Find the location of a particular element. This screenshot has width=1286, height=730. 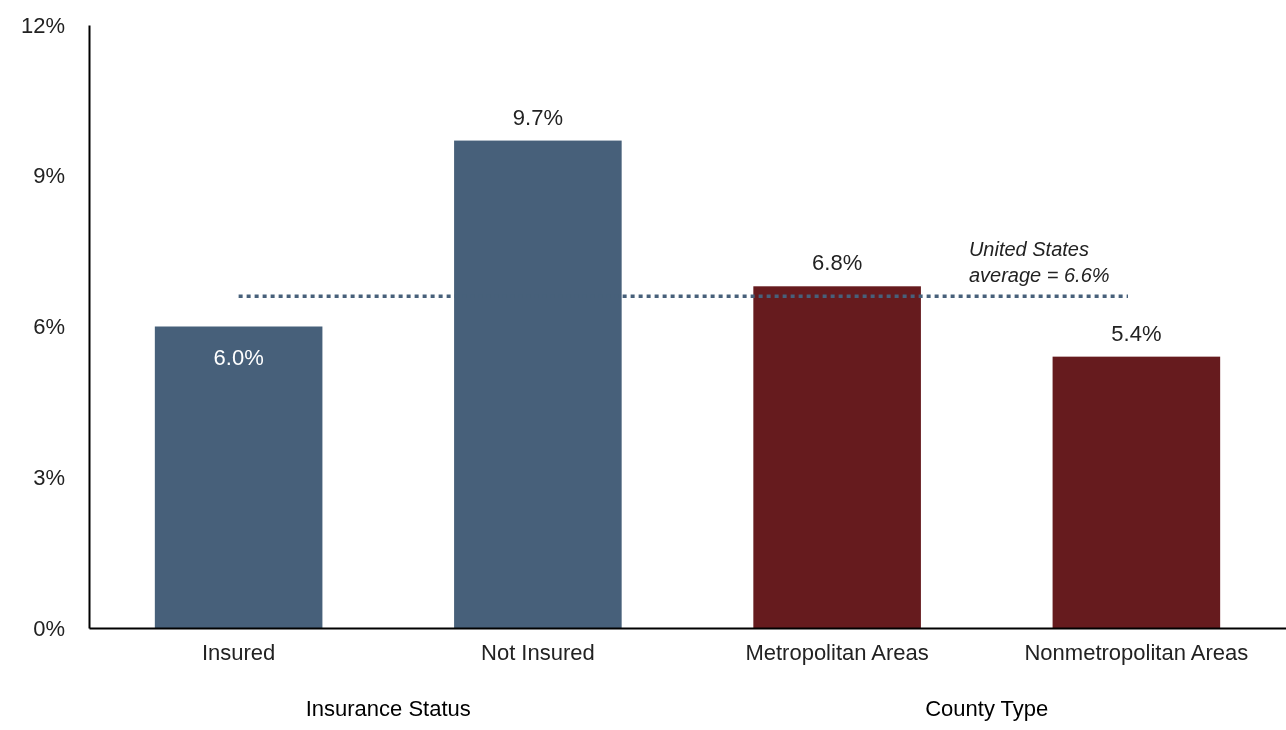

y-tick-label: 9% is located at coordinates (49, 176).